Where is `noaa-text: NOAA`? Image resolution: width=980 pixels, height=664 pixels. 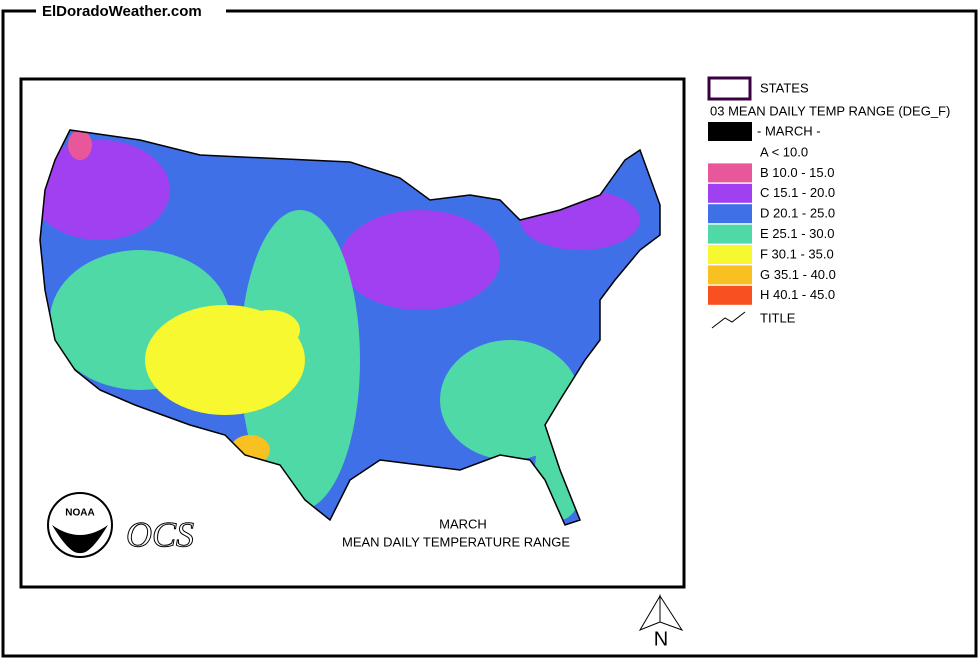
noaa-text: NOAA is located at coordinates (79, 513).